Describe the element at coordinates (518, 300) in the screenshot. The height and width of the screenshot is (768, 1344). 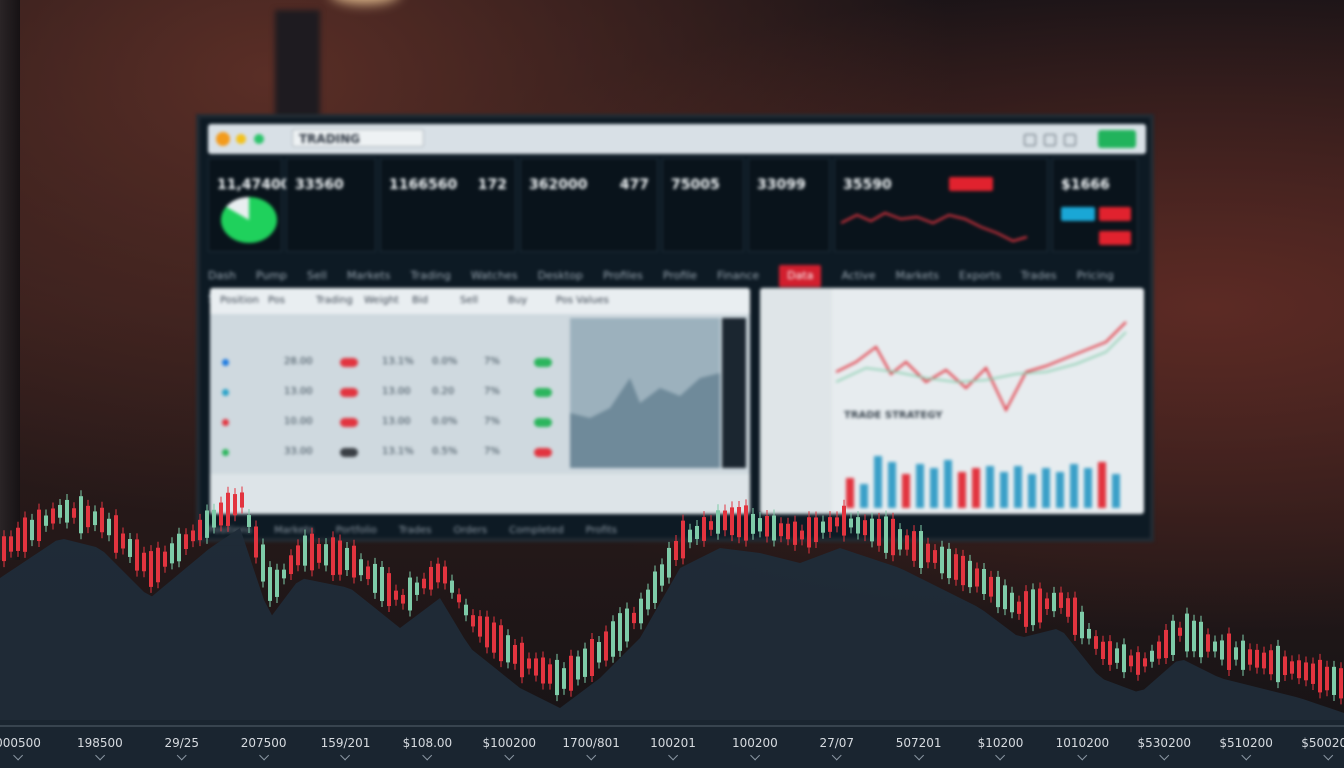
I see `column-header: Buy` at that location.